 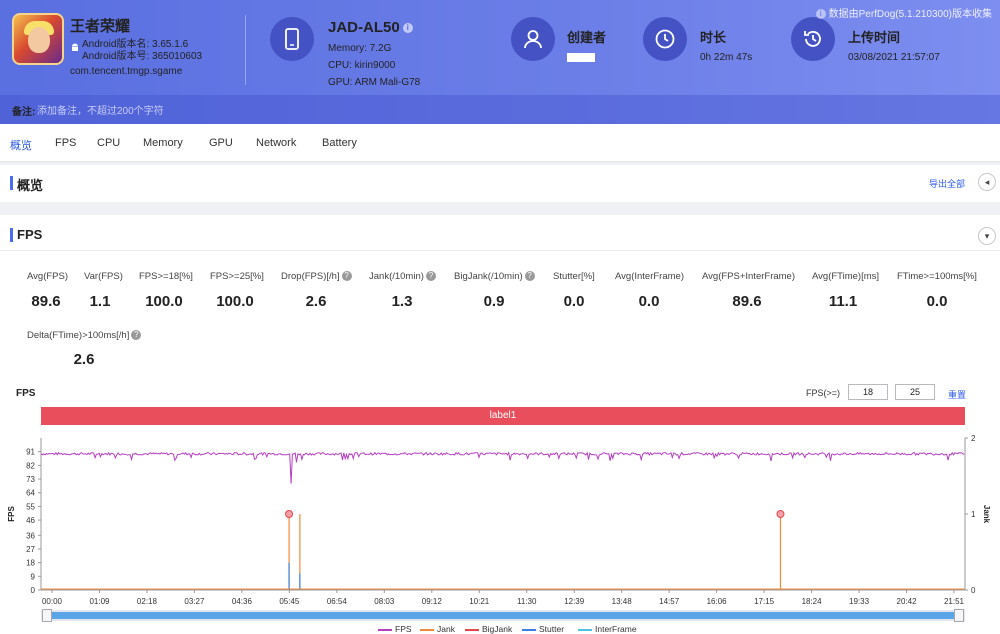 I want to click on tab-gpu: GPU, so click(x=221, y=143).